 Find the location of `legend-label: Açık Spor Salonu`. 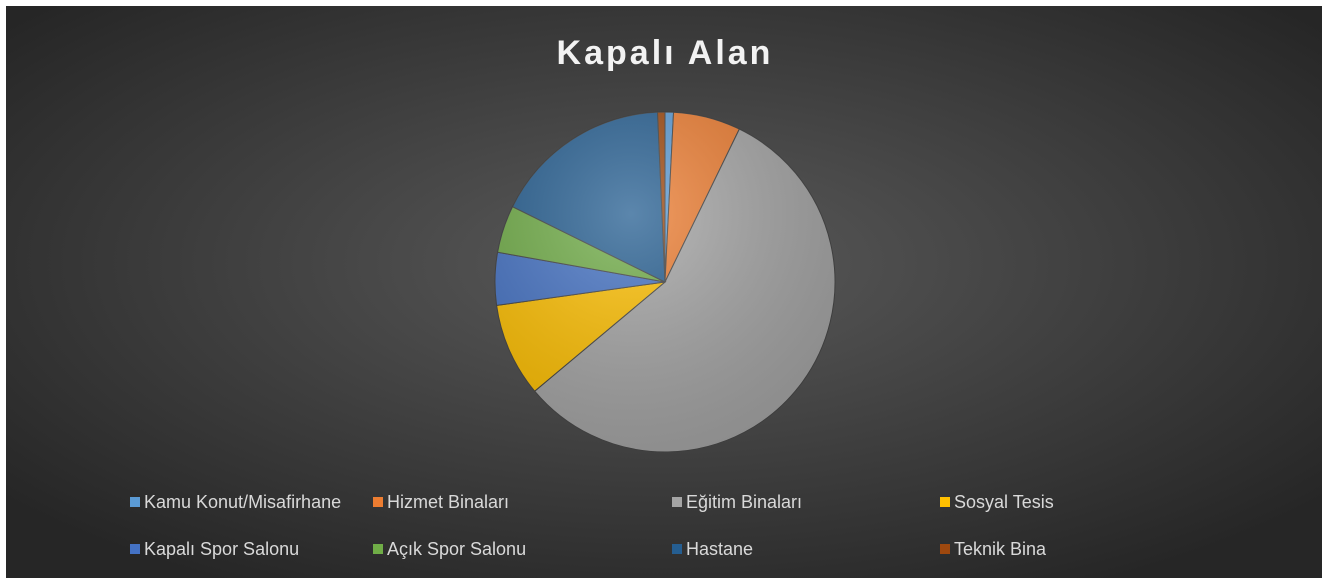

legend-label: Açık Spor Salonu is located at coordinates (456, 549).